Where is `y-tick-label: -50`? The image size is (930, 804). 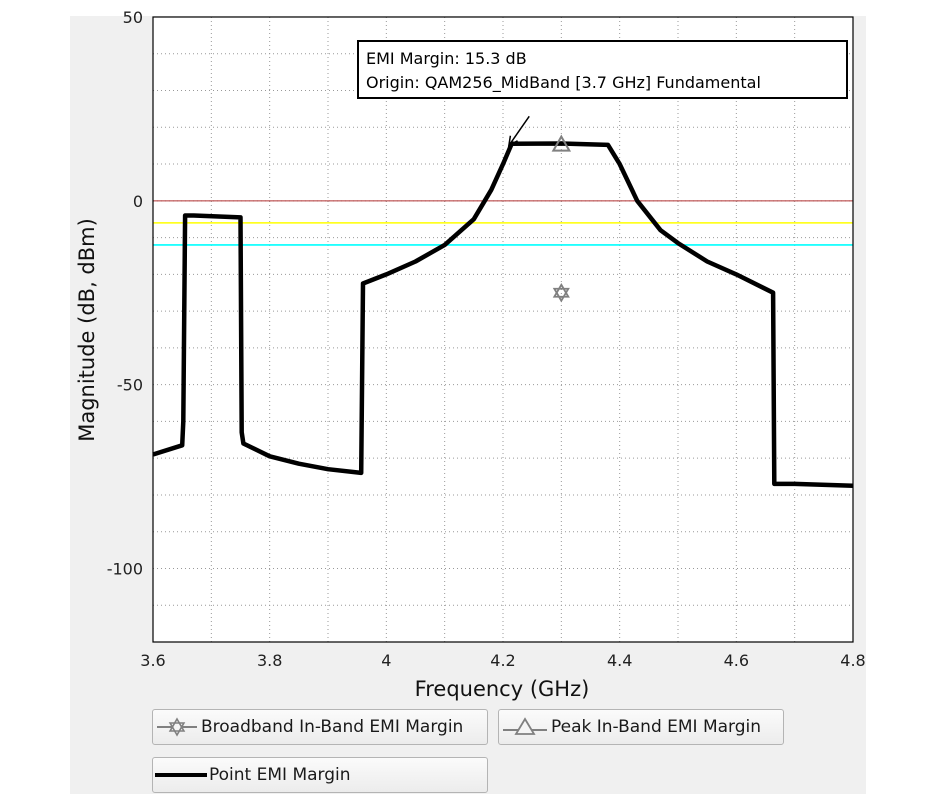 y-tick-label: -50 is located at coordinates (130, 385).